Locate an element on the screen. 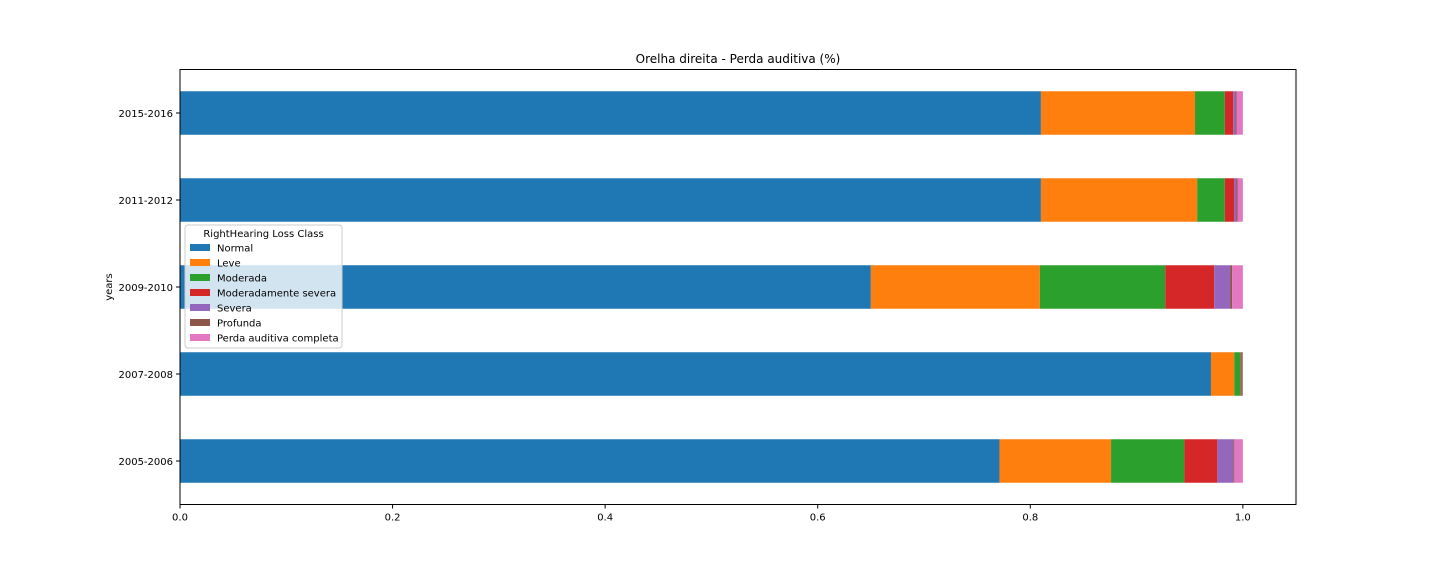 Image resolution: width=1440 pixels, height=576 pixels. bar-2009-2010-leve is located at coordinates (955, 287).